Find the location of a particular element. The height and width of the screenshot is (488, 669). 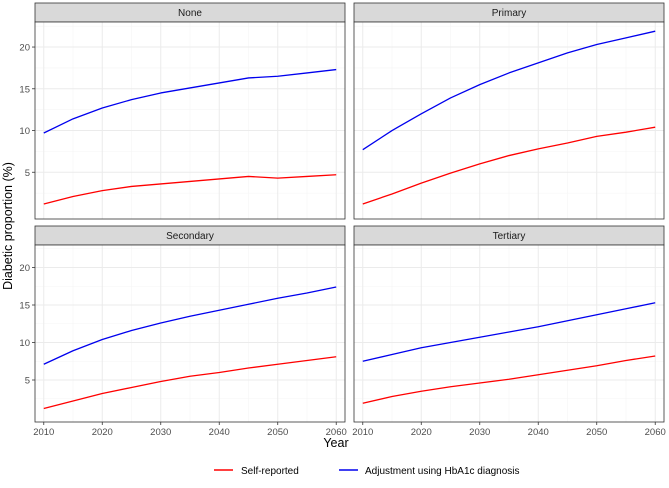

series-line-self-reported-primary is located at coordinates (509, 165).